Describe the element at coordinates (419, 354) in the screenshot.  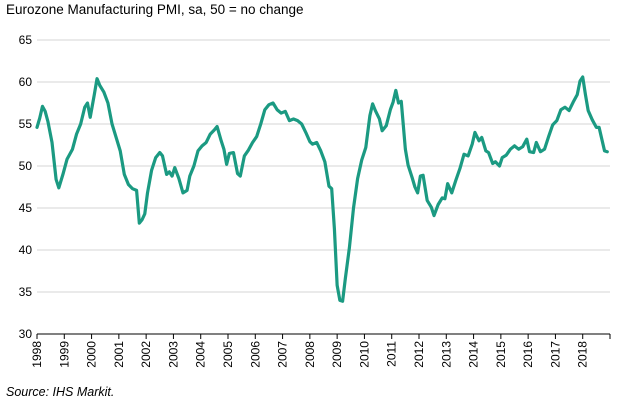
I see `x-tick-label-2012: 2012` at that location.